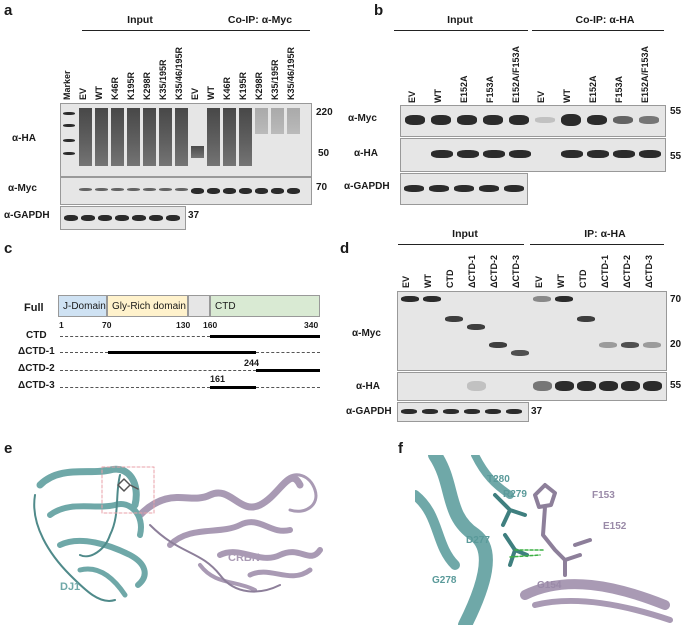 This screenshot has height=625, width=685. I want to click on dctd2-dash, so click(158, 370).